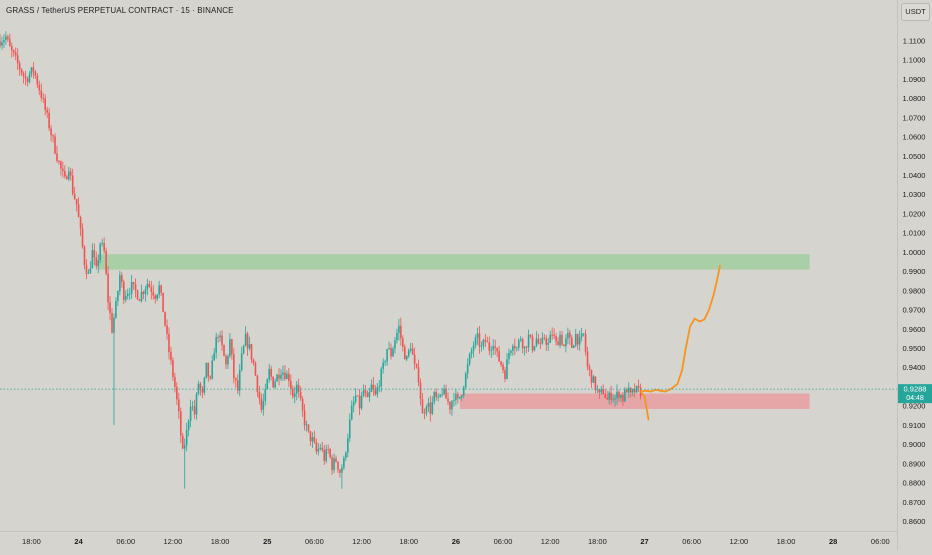 The width and height of the screenshot is (932, 555). I want to click on projection-dip-line, so click(644, 405).